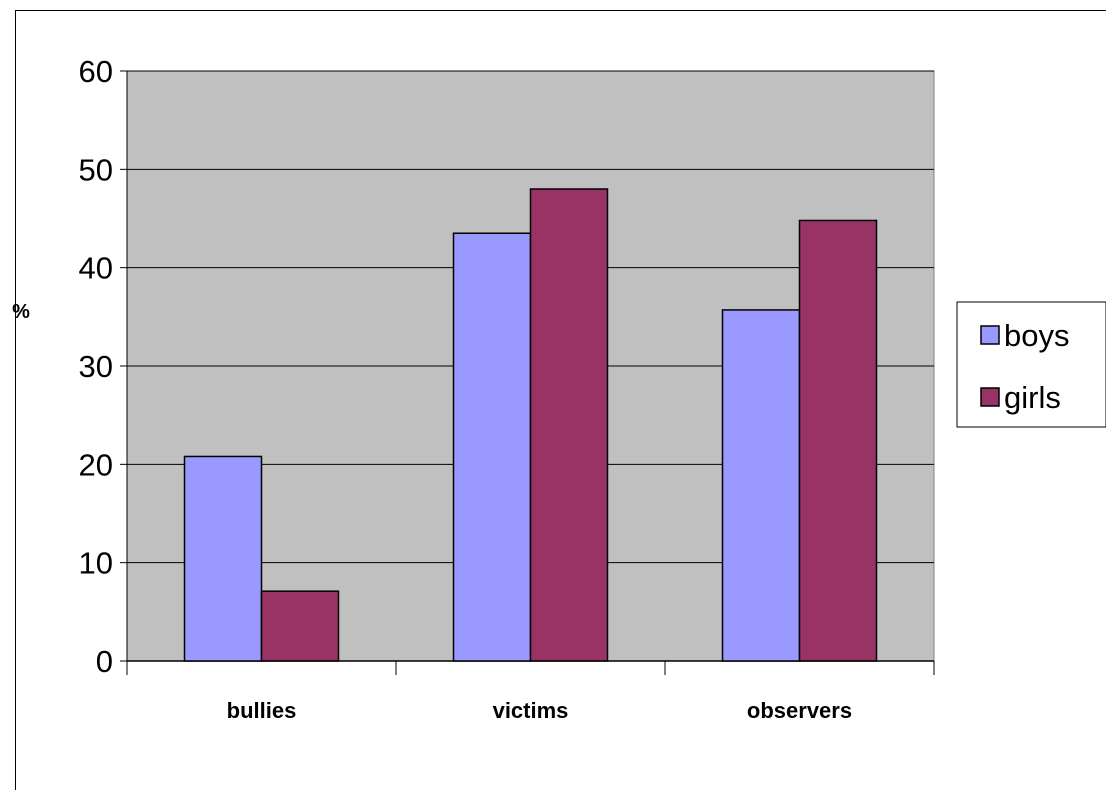 The width and height of the screenshot is (1106, 790). Describe the element at coordinates (990, 335) in the screenshot. I see `legend-swatch-boys` at that location.